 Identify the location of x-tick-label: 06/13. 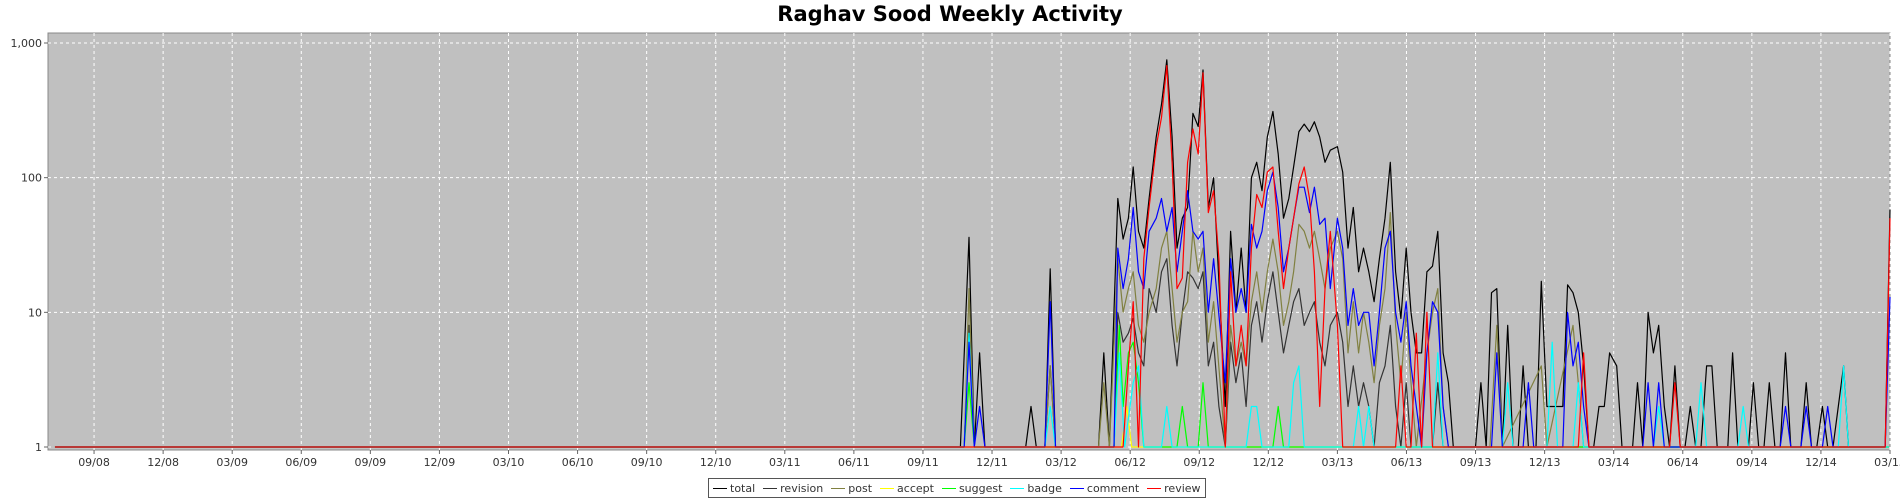
(1407, 462).